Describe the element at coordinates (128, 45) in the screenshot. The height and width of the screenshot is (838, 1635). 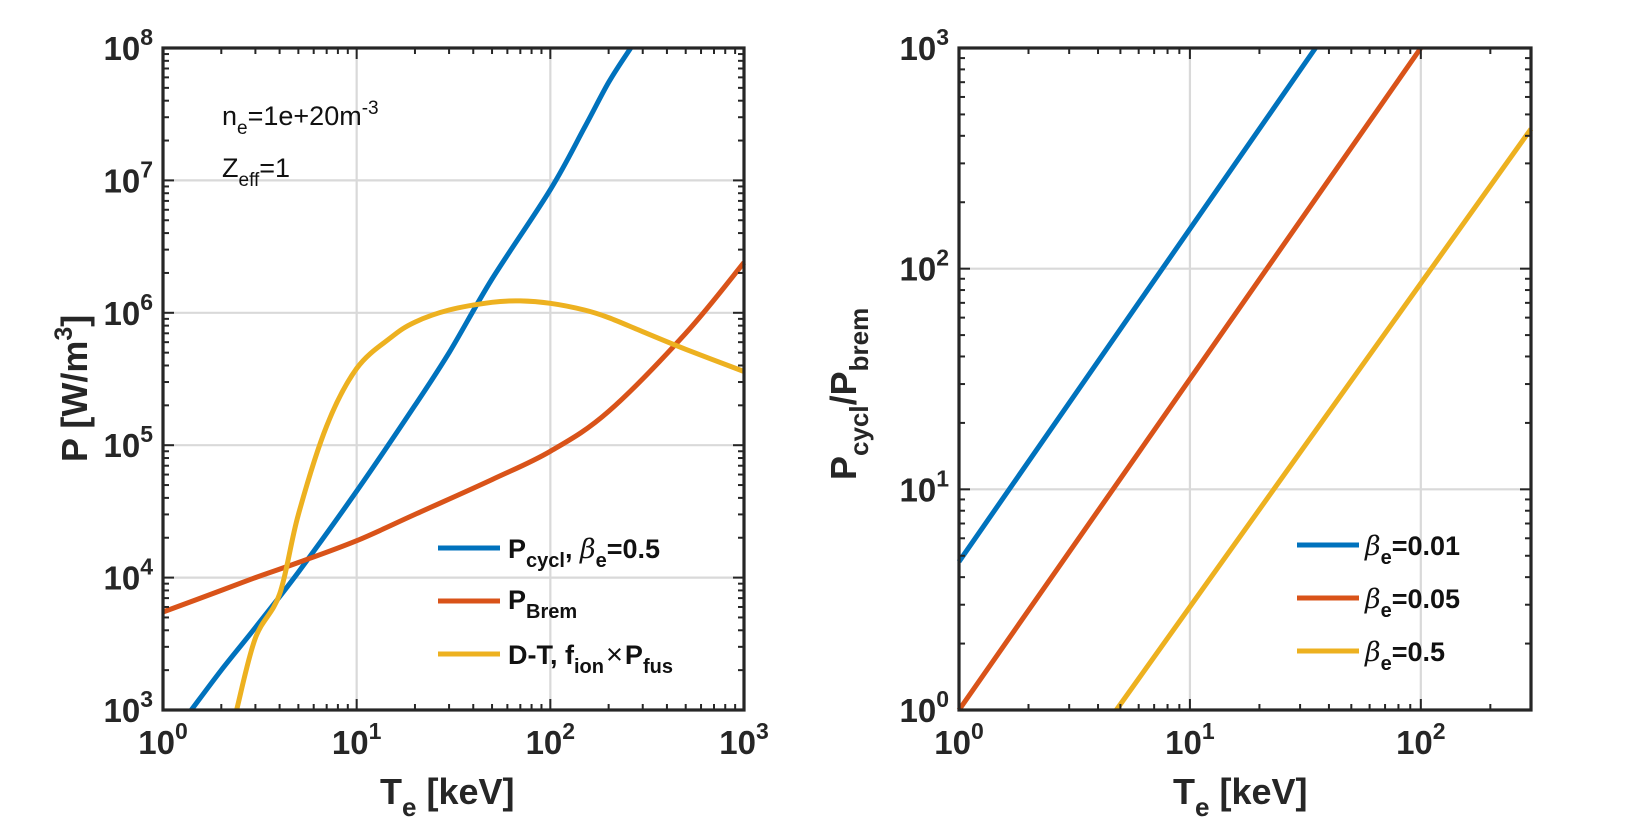
I see `left-y-tick-label: 10⁸` at that location.